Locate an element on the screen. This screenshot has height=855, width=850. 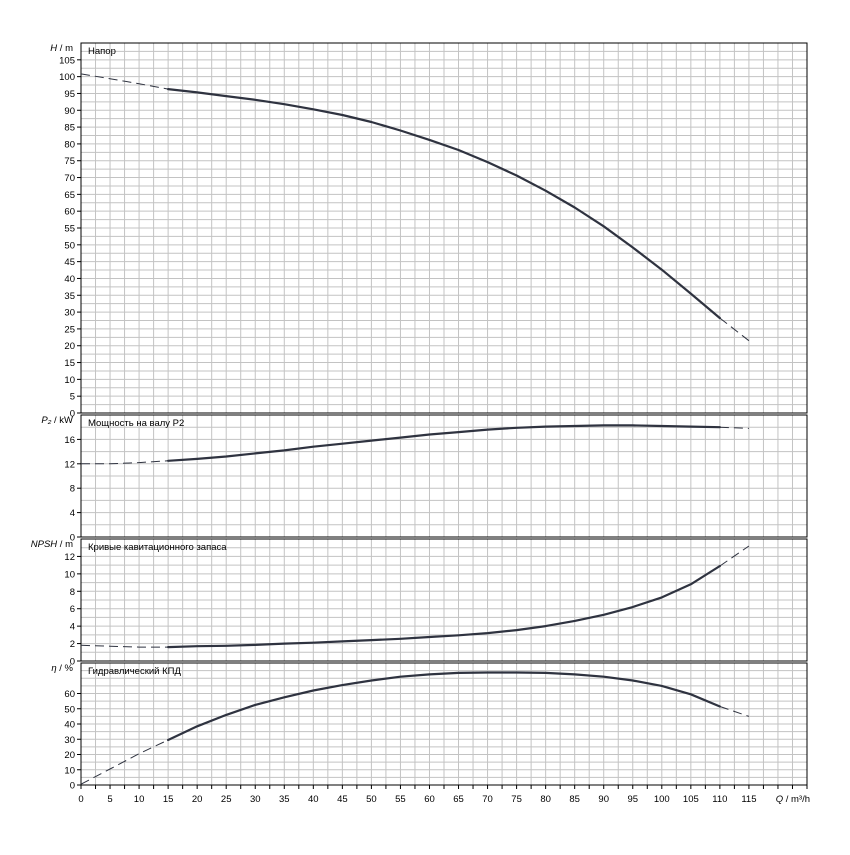
panel-power: 0 4 8 12 16 P₂ / kW Мощность на валу P2 is located at coordinates (424, 479).